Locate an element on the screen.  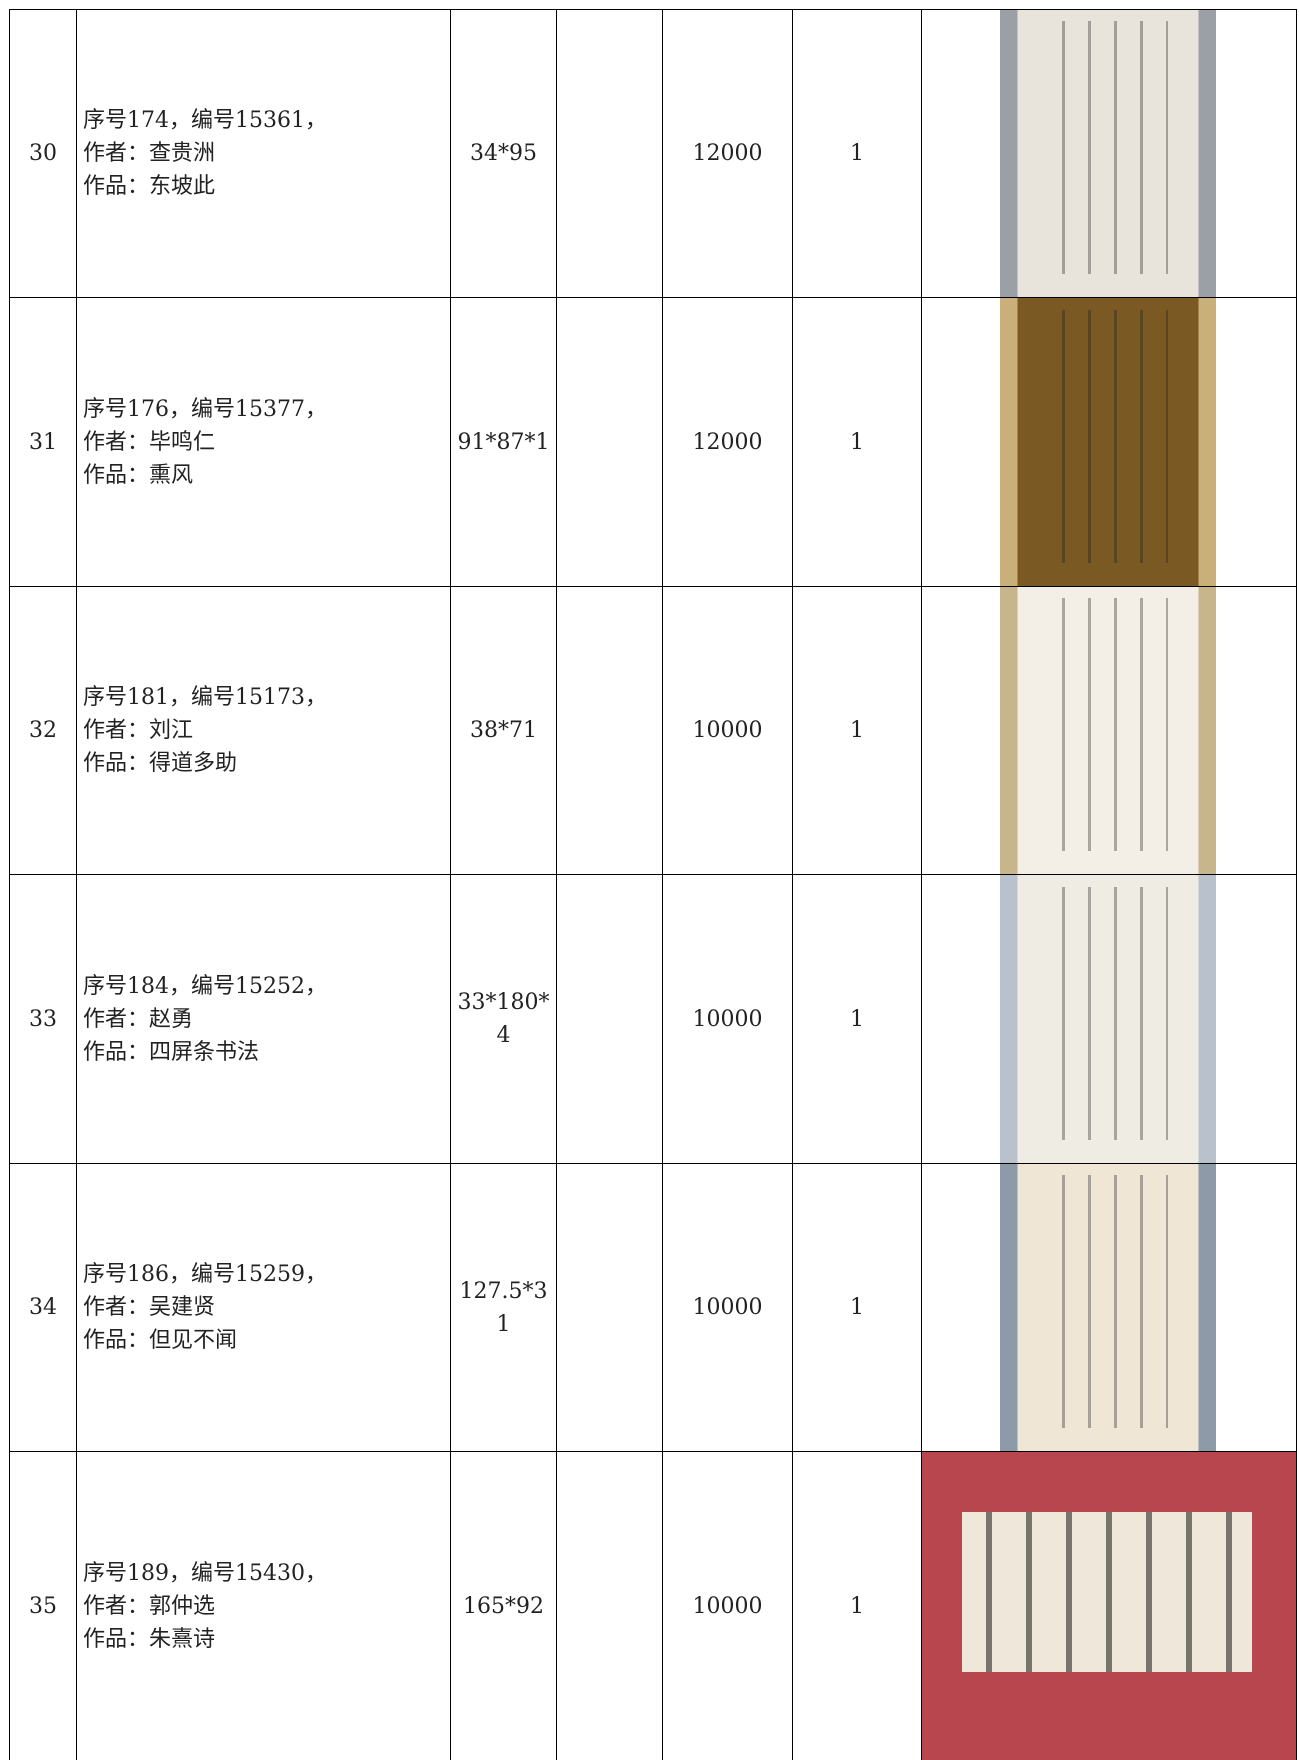
row-number: 31 is located at coordinates (43, 442).